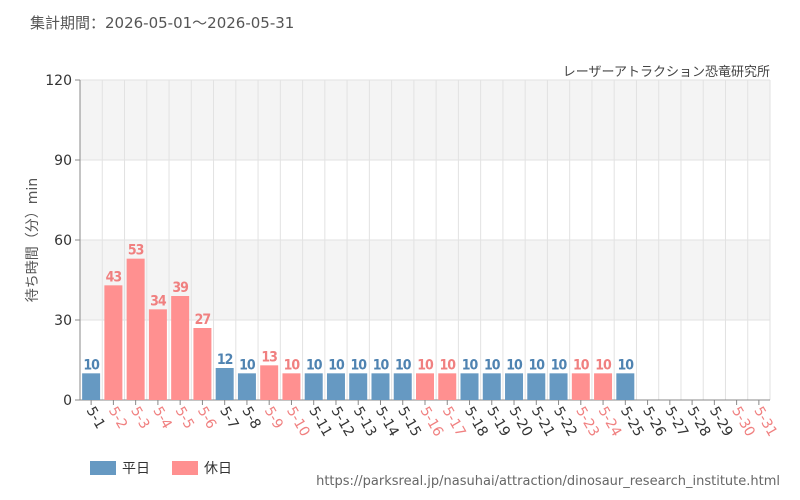 The image size is (800, 500). What do you see at coordinates (269, 357) in the screenshot?
I see `bar-value-label: 13` at bounding box center [269, 357].